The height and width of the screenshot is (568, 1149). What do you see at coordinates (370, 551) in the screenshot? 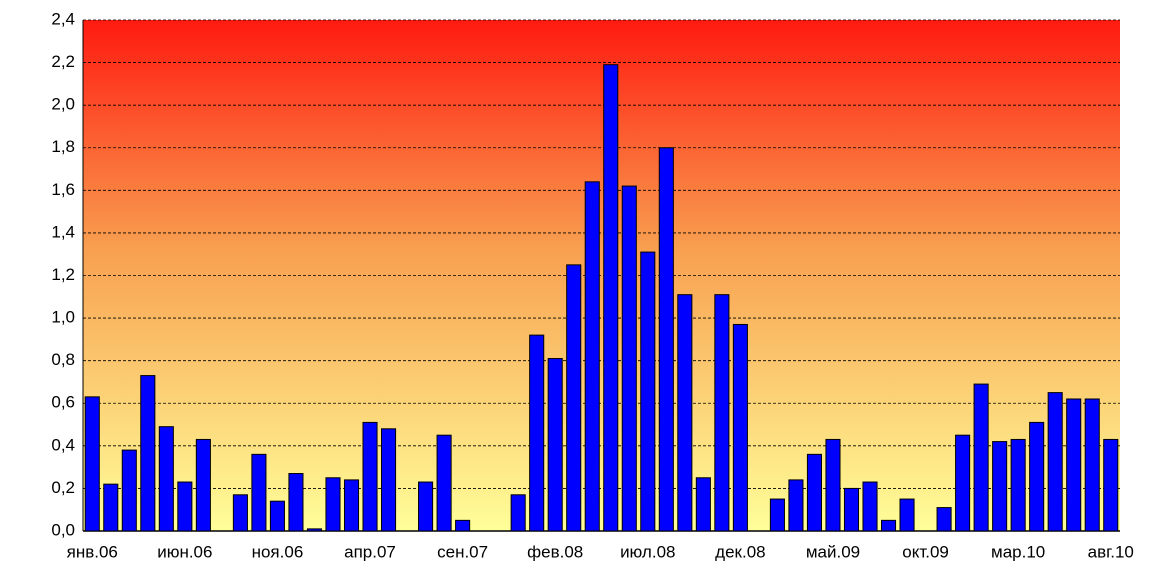
I see `x-tick-label: апр.07` at bounding box center [370, 551].